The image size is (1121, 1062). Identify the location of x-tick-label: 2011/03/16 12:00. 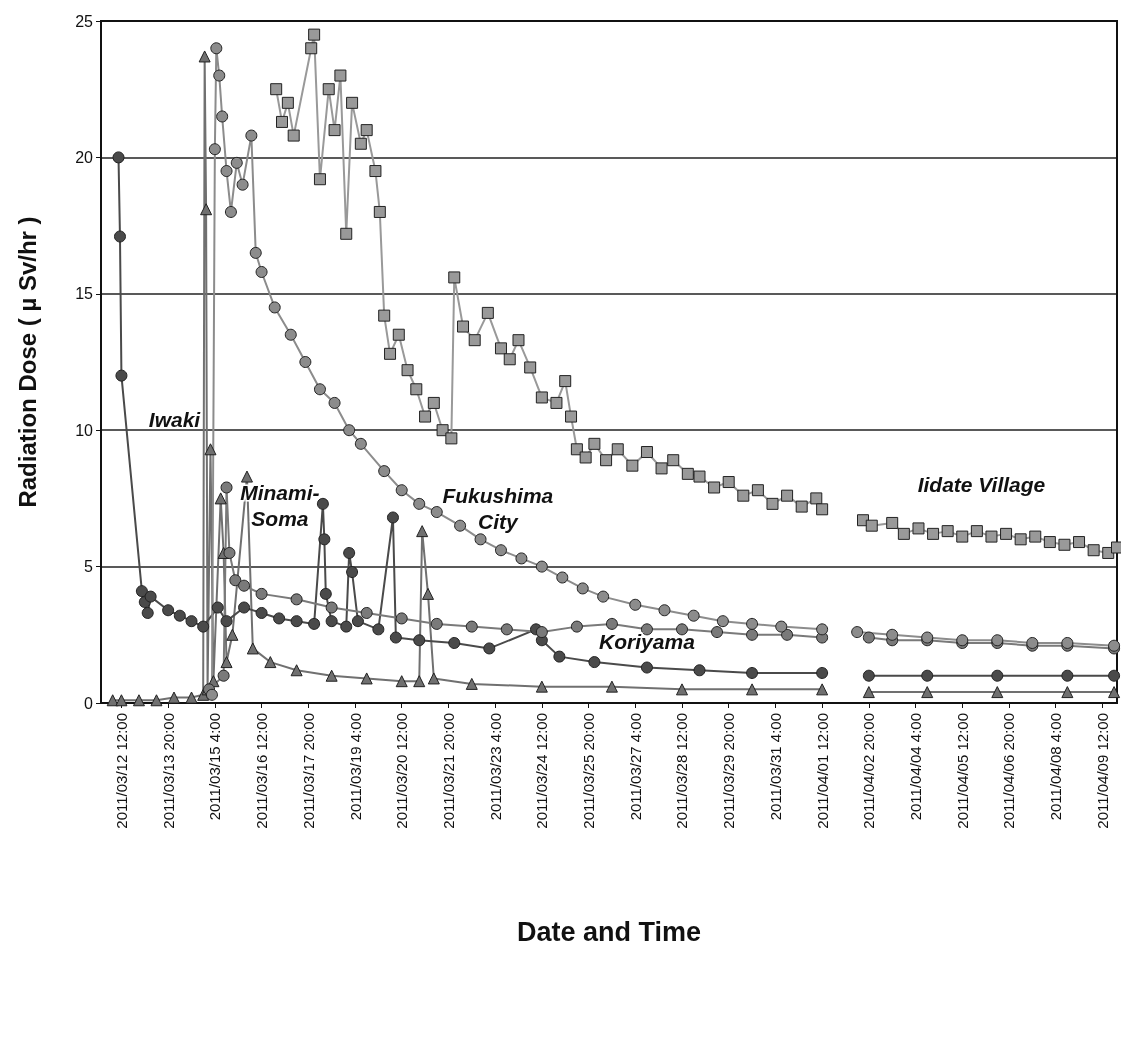
(262, 771).